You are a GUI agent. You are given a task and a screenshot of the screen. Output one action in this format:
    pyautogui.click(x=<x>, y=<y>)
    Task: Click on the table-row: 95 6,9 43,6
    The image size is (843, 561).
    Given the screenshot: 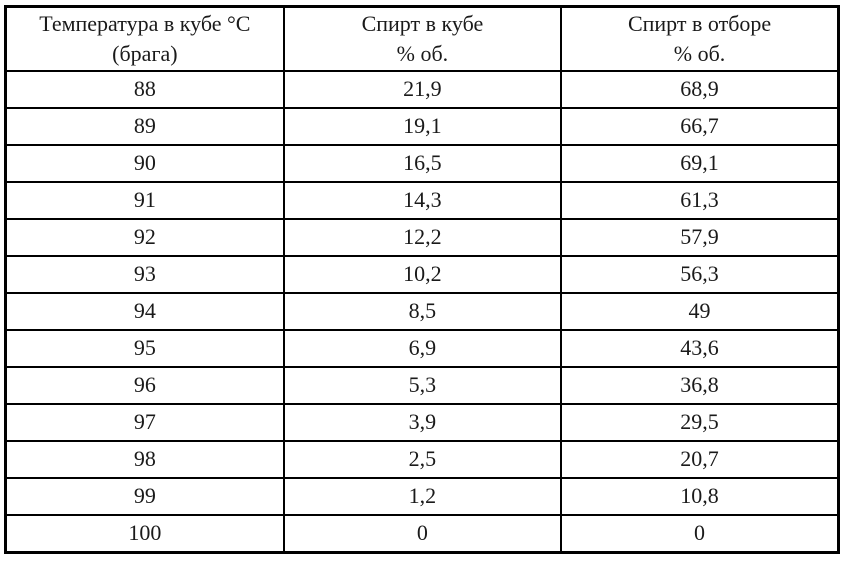 What is the action you would take?
    pyautogui.click(x=422, y=348)
    